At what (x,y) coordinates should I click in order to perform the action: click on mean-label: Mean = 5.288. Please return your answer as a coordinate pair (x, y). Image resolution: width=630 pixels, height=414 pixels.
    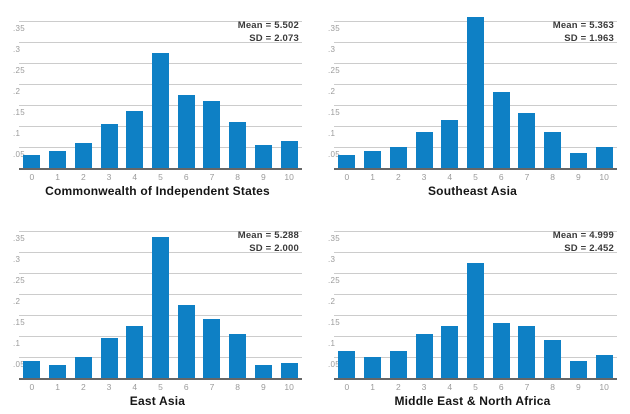
    Looking at the image, I should click on (268, 235).